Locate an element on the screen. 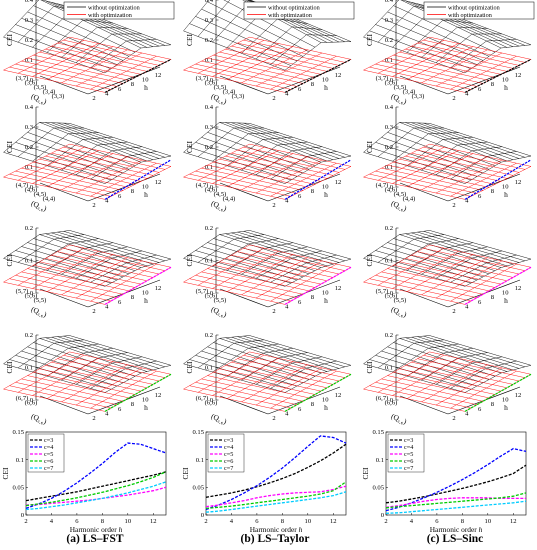  surface-front-edge is located at coordinates (498, 75).